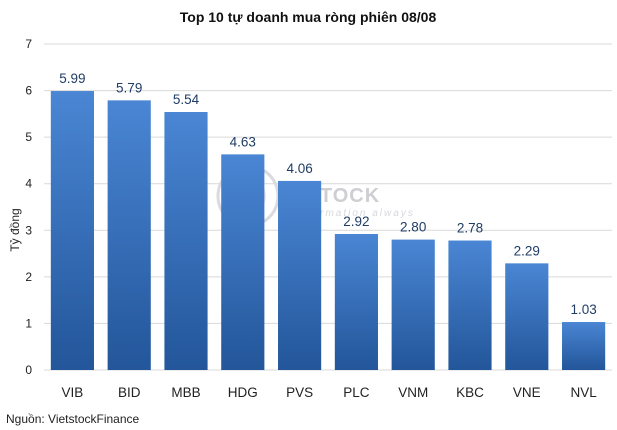  Describe the element at coordinates (356, 221) in the screenshot. I see `bar-value-label: 2.92` at that location.